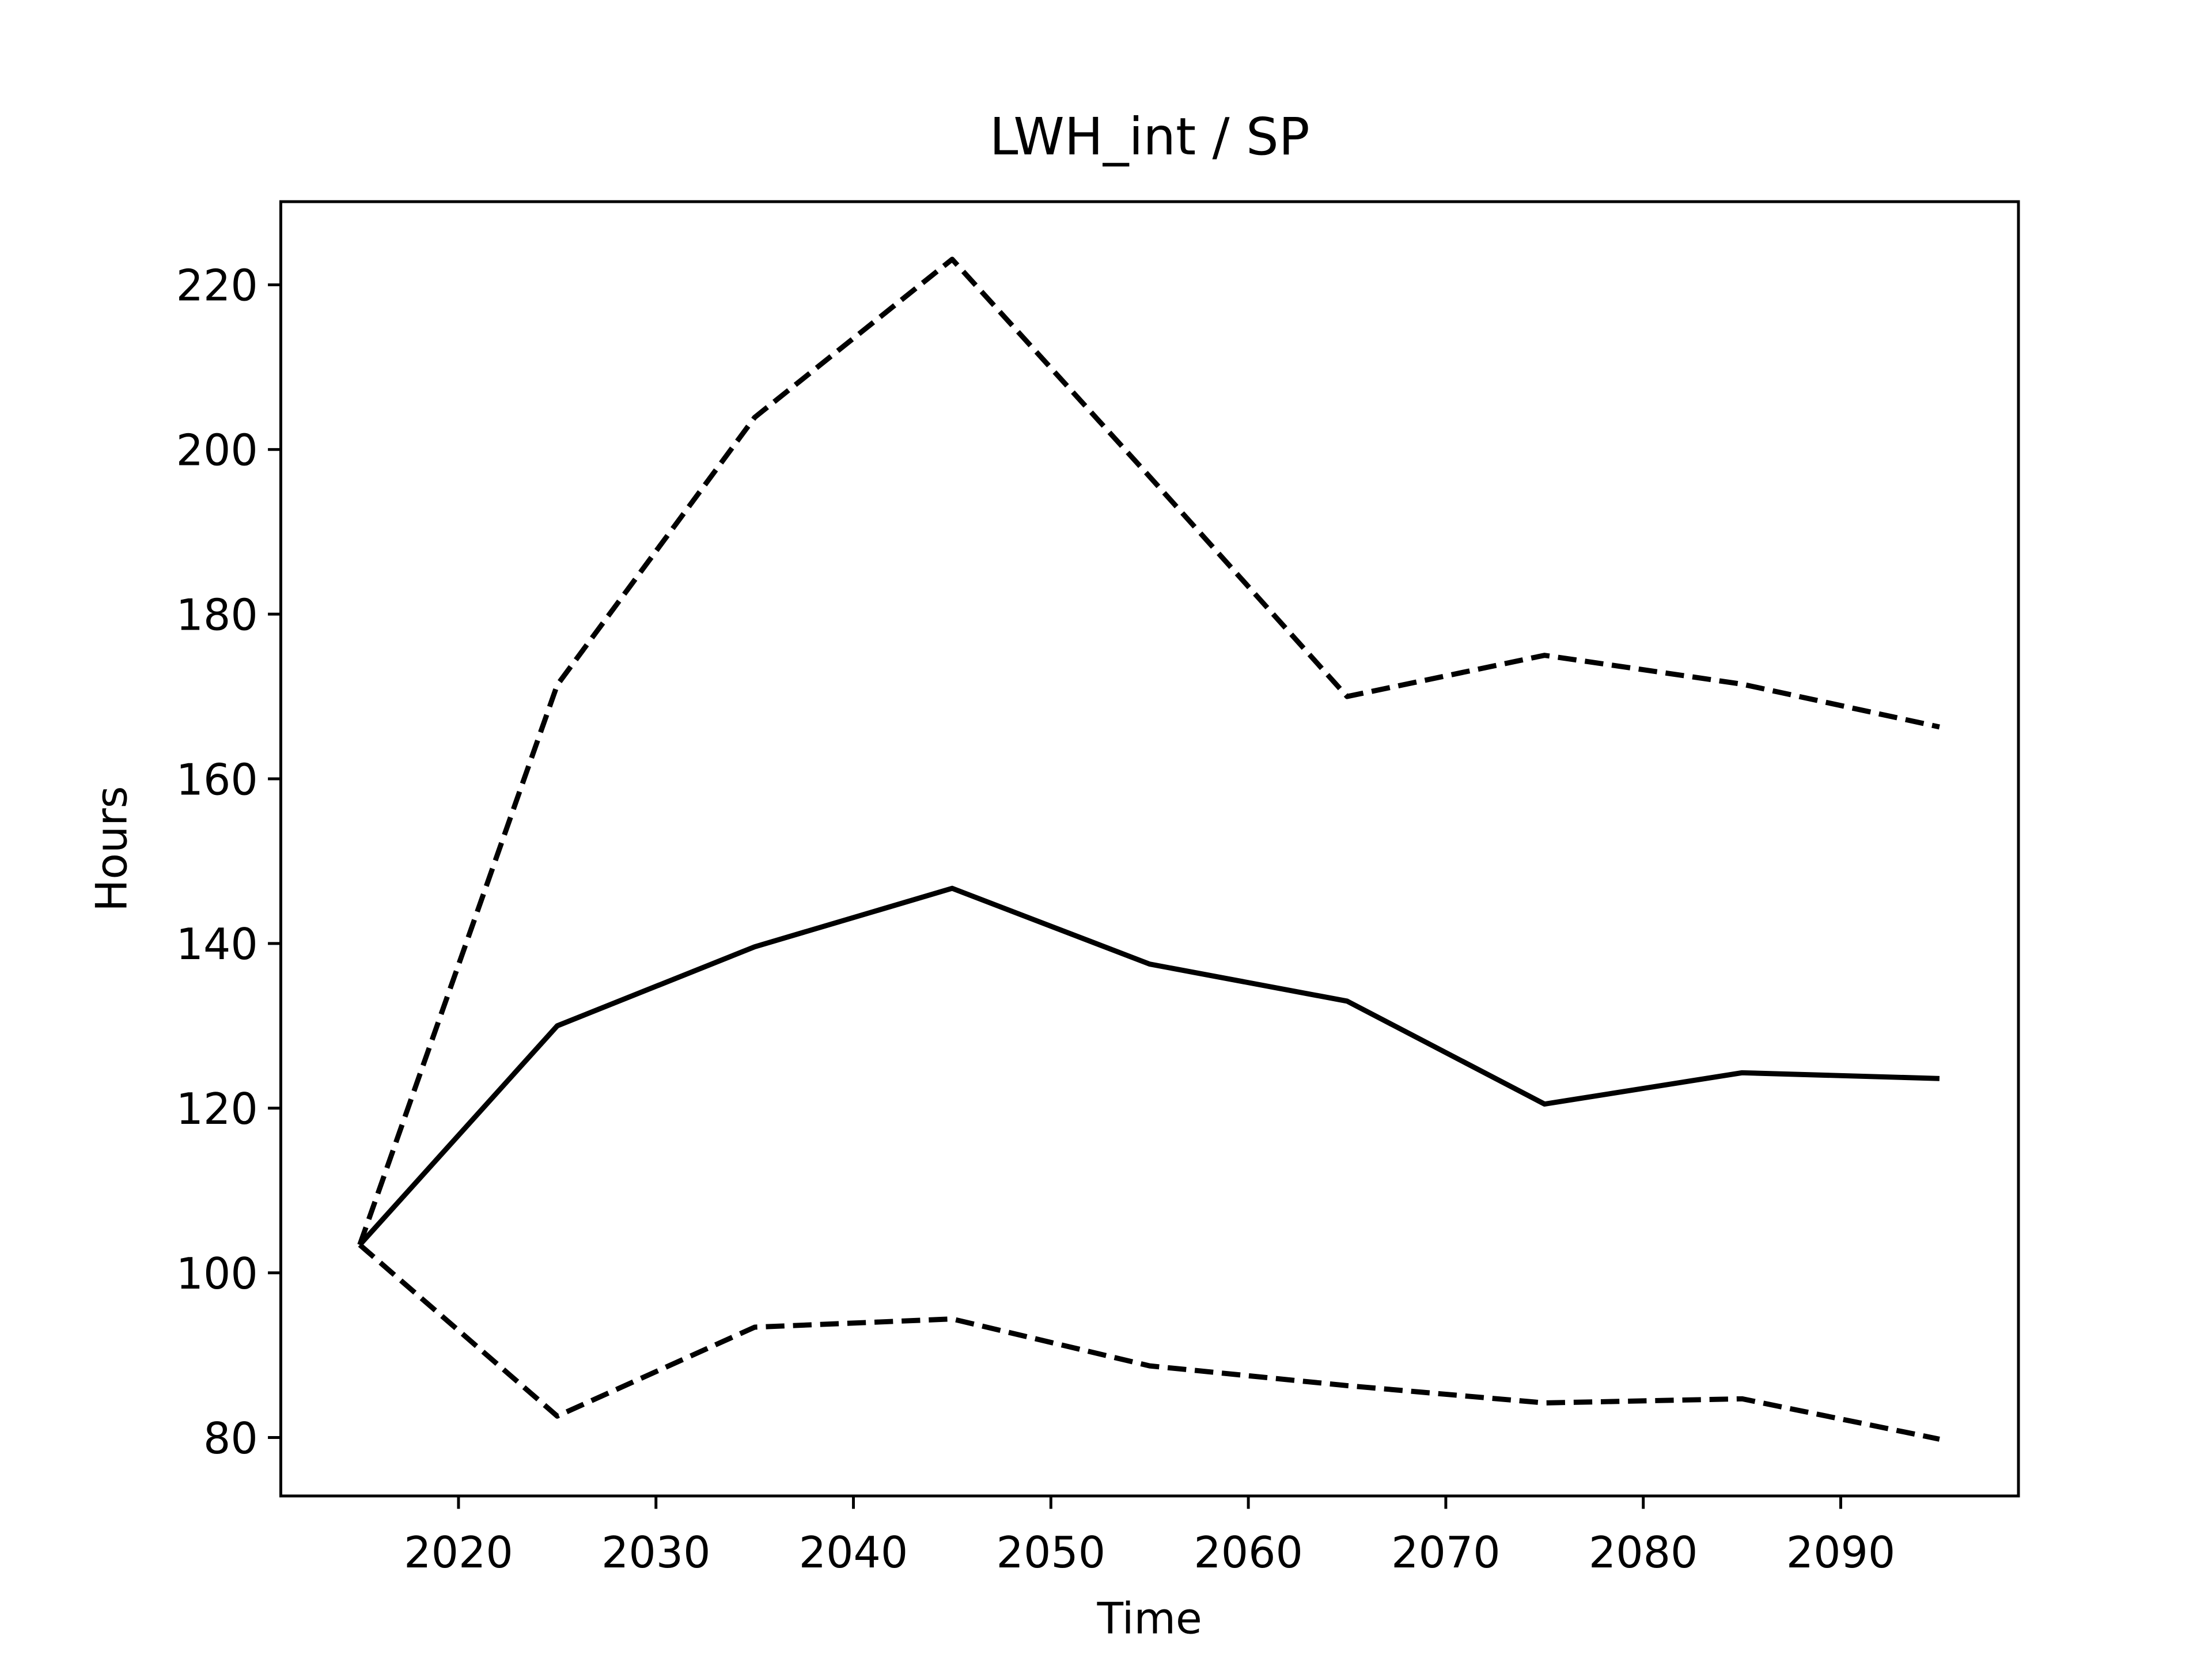 Image resolution: width=2212 pixels, height=1659 pixels. I want to click on y-tick-label: 120, so click(217, 1109).